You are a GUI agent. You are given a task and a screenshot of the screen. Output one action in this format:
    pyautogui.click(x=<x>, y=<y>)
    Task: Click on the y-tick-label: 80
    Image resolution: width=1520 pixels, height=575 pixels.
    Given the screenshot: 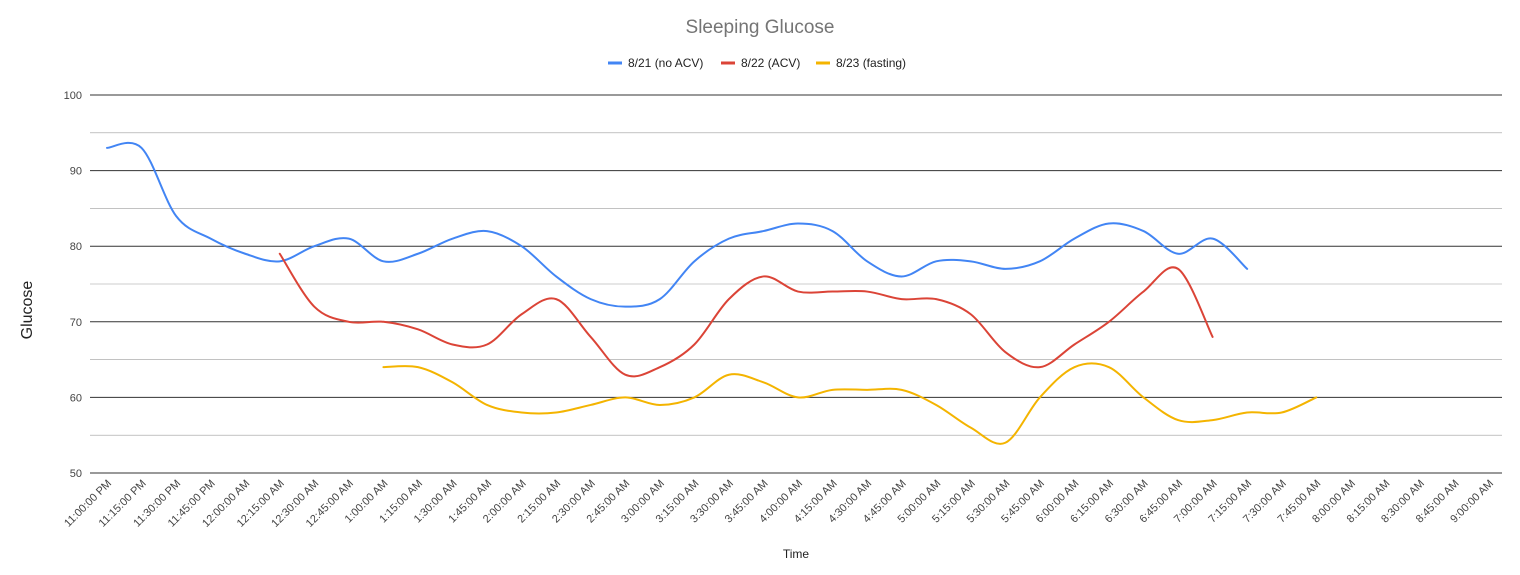 What is the action you would take?
    pyautogui.click(x=76, y=247)
    